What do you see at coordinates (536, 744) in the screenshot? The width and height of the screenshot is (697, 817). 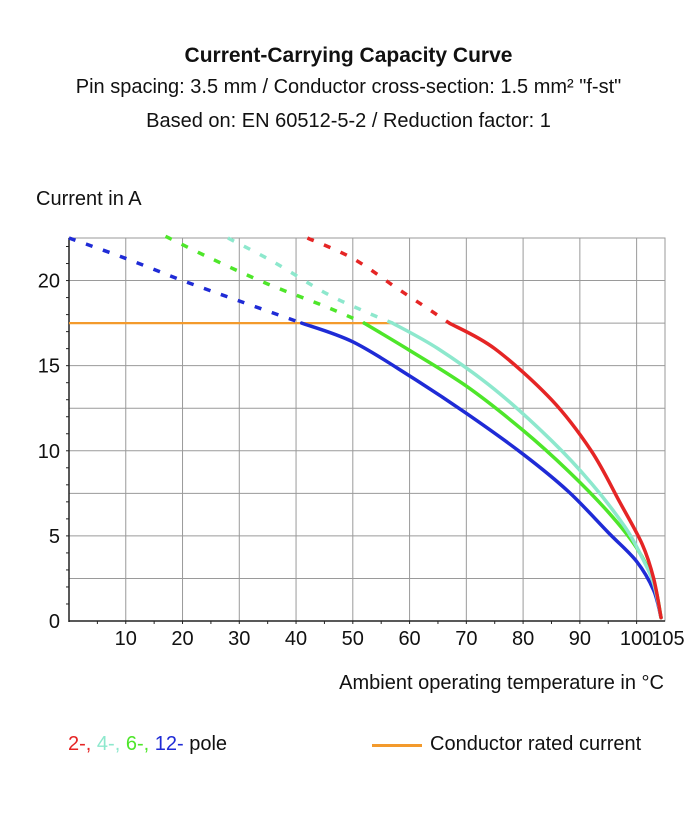 I see `legend-rated-current-label: Conductor rated current` at bounding box center [536, 744].